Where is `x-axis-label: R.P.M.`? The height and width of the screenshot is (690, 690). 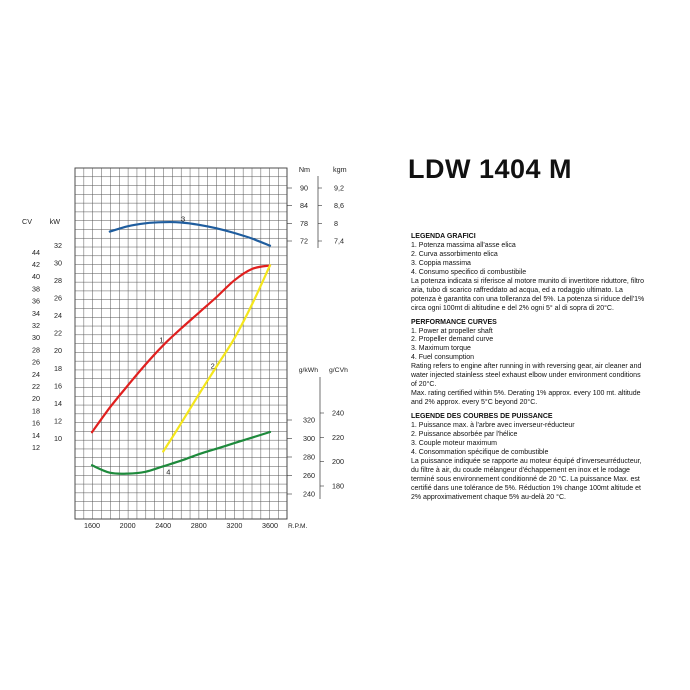 x-axis-label: R.P.M. is located at coordinates (297, 526).